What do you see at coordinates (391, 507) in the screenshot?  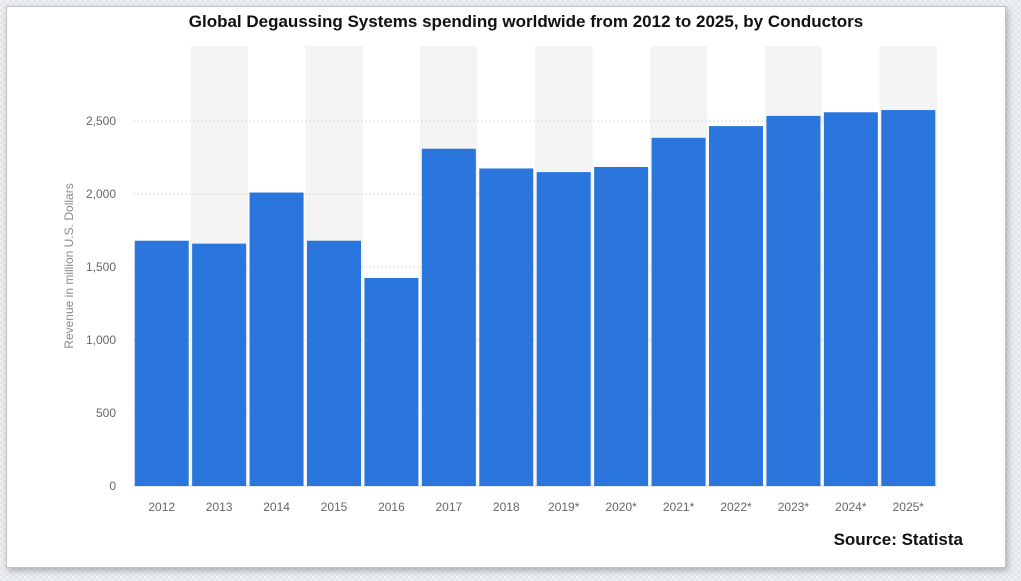 I see `x-tick-label: 2016` at bounding box center [391, 507].